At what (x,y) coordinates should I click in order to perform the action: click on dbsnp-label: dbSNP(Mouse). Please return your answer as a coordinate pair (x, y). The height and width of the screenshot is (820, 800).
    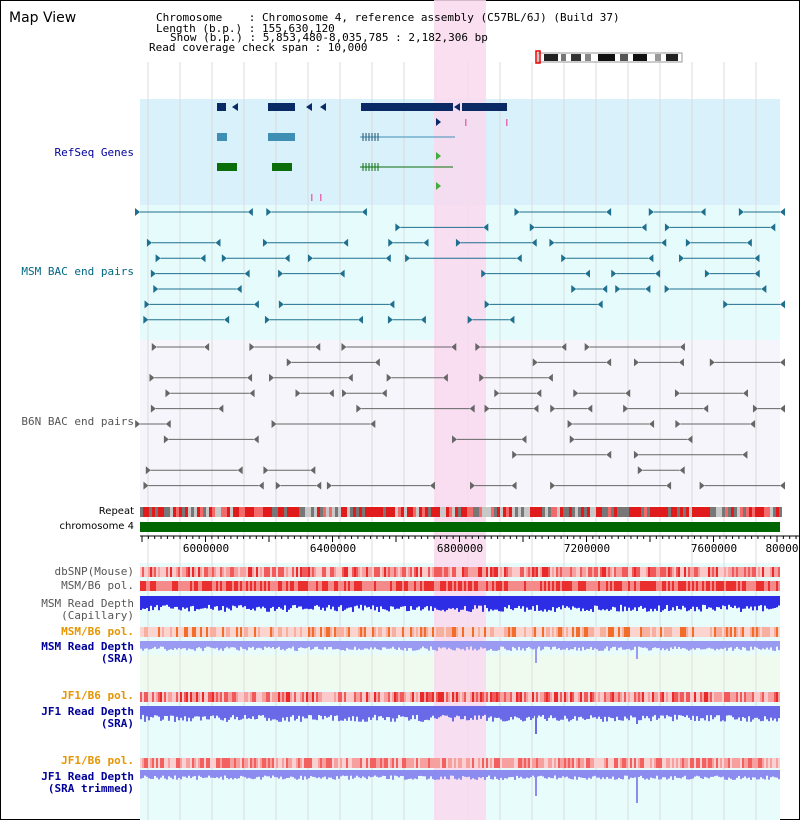
    Looking at the image, I should click on (94, 571).